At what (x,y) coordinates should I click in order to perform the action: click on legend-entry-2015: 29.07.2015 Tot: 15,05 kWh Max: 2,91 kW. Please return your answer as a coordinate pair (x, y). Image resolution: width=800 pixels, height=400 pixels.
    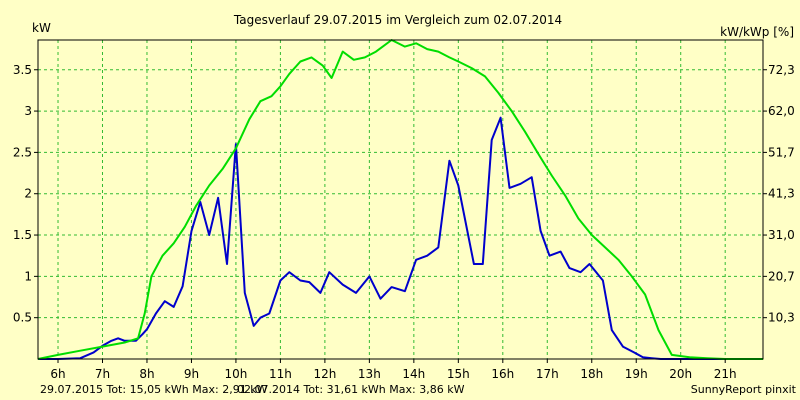
    Looking at the image, I should click on (154, 389).